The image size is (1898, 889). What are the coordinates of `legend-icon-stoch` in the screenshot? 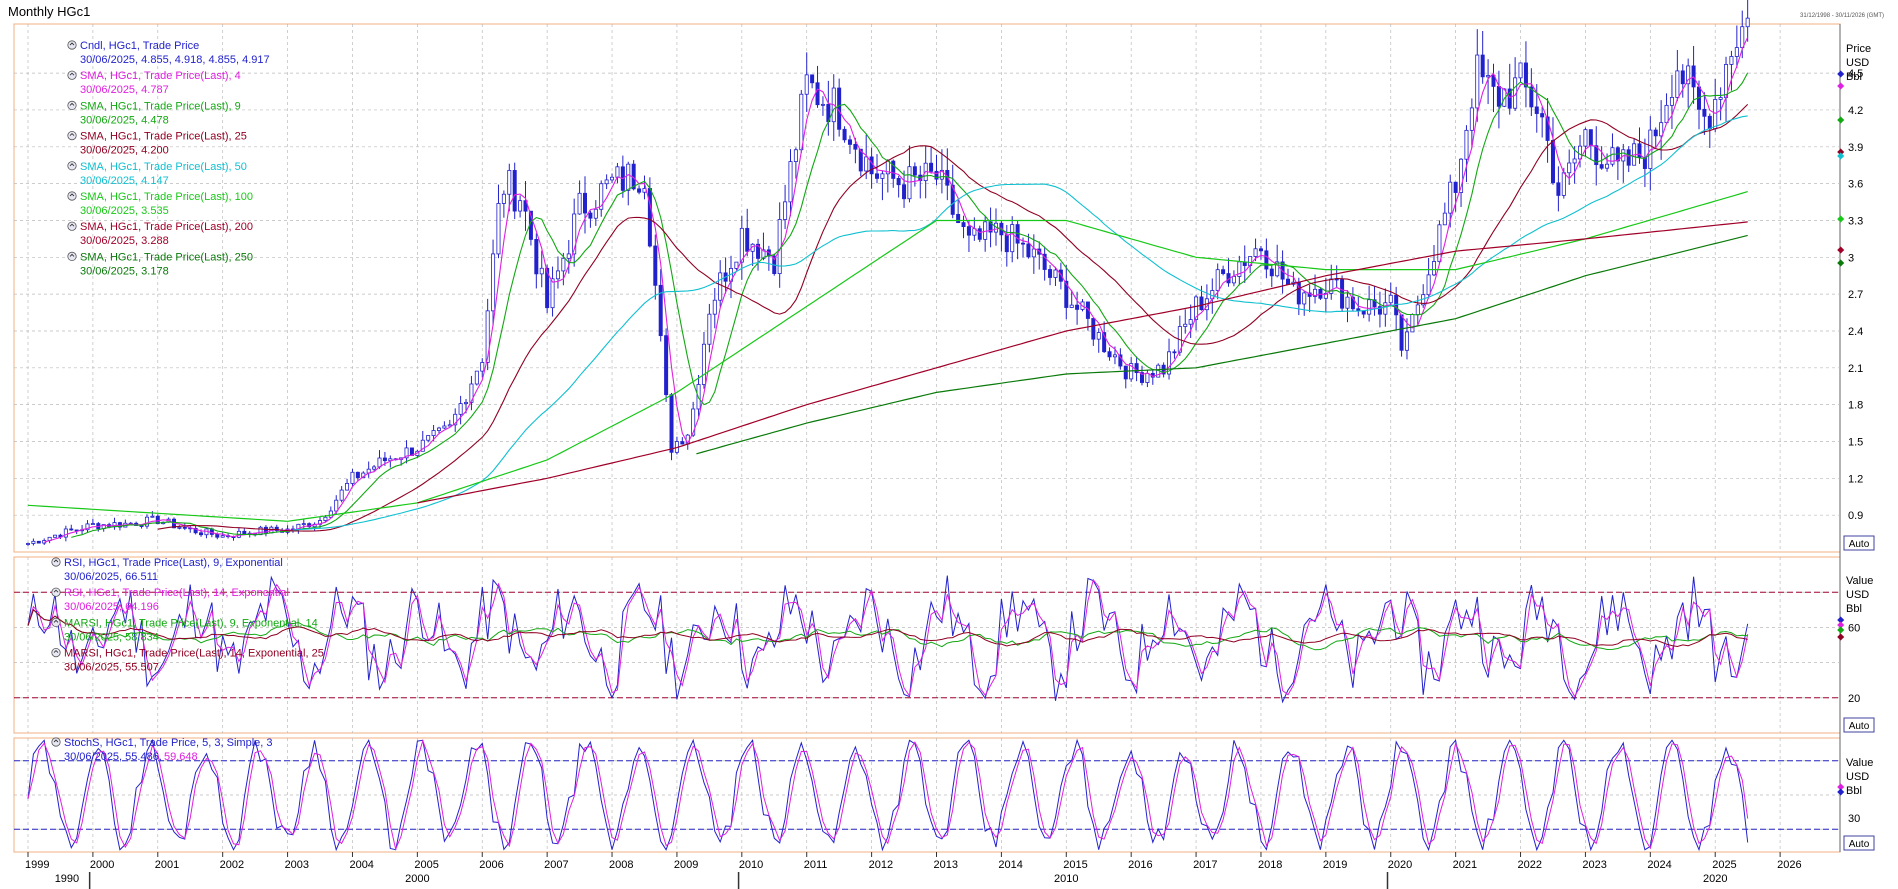 It's located at (56, 742).